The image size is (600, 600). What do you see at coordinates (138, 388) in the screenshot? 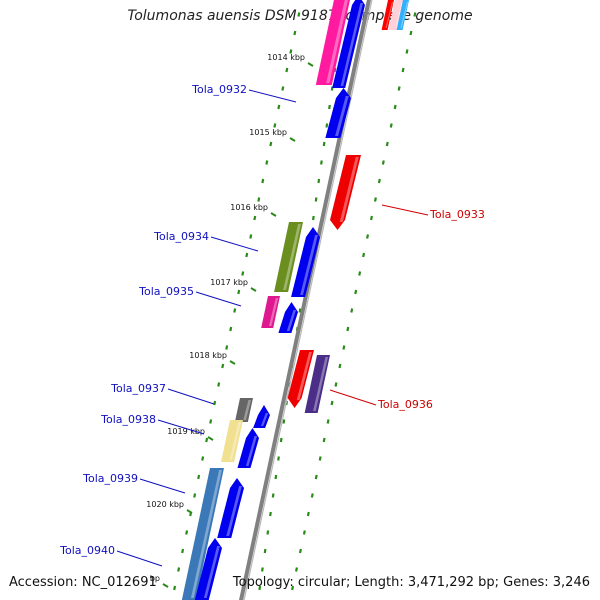
I see `gene-label-tola_0937: Tola_0937` at bounding box center [138, 388].